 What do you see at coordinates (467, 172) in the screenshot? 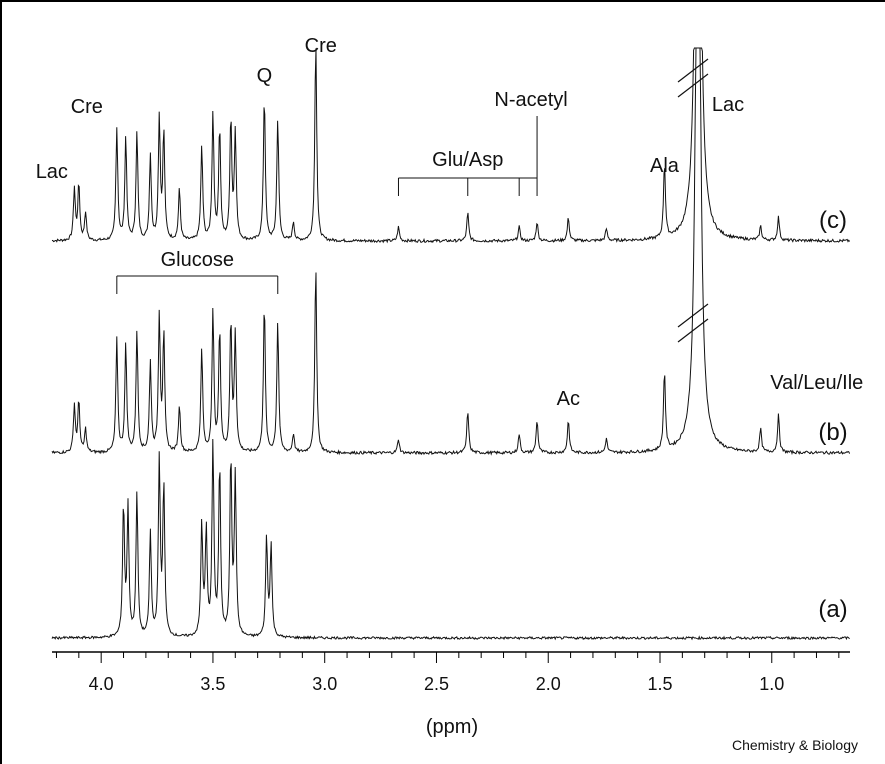
I see `bracket-glu-asp: Glu/Asp` at bounding box center [467, 172].